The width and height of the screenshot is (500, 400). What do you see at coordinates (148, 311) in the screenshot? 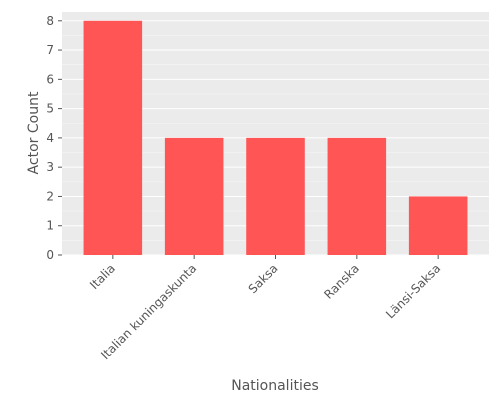
I see `x-tick-label: Italian kuningaskunta` at bounding box center [148, 311].